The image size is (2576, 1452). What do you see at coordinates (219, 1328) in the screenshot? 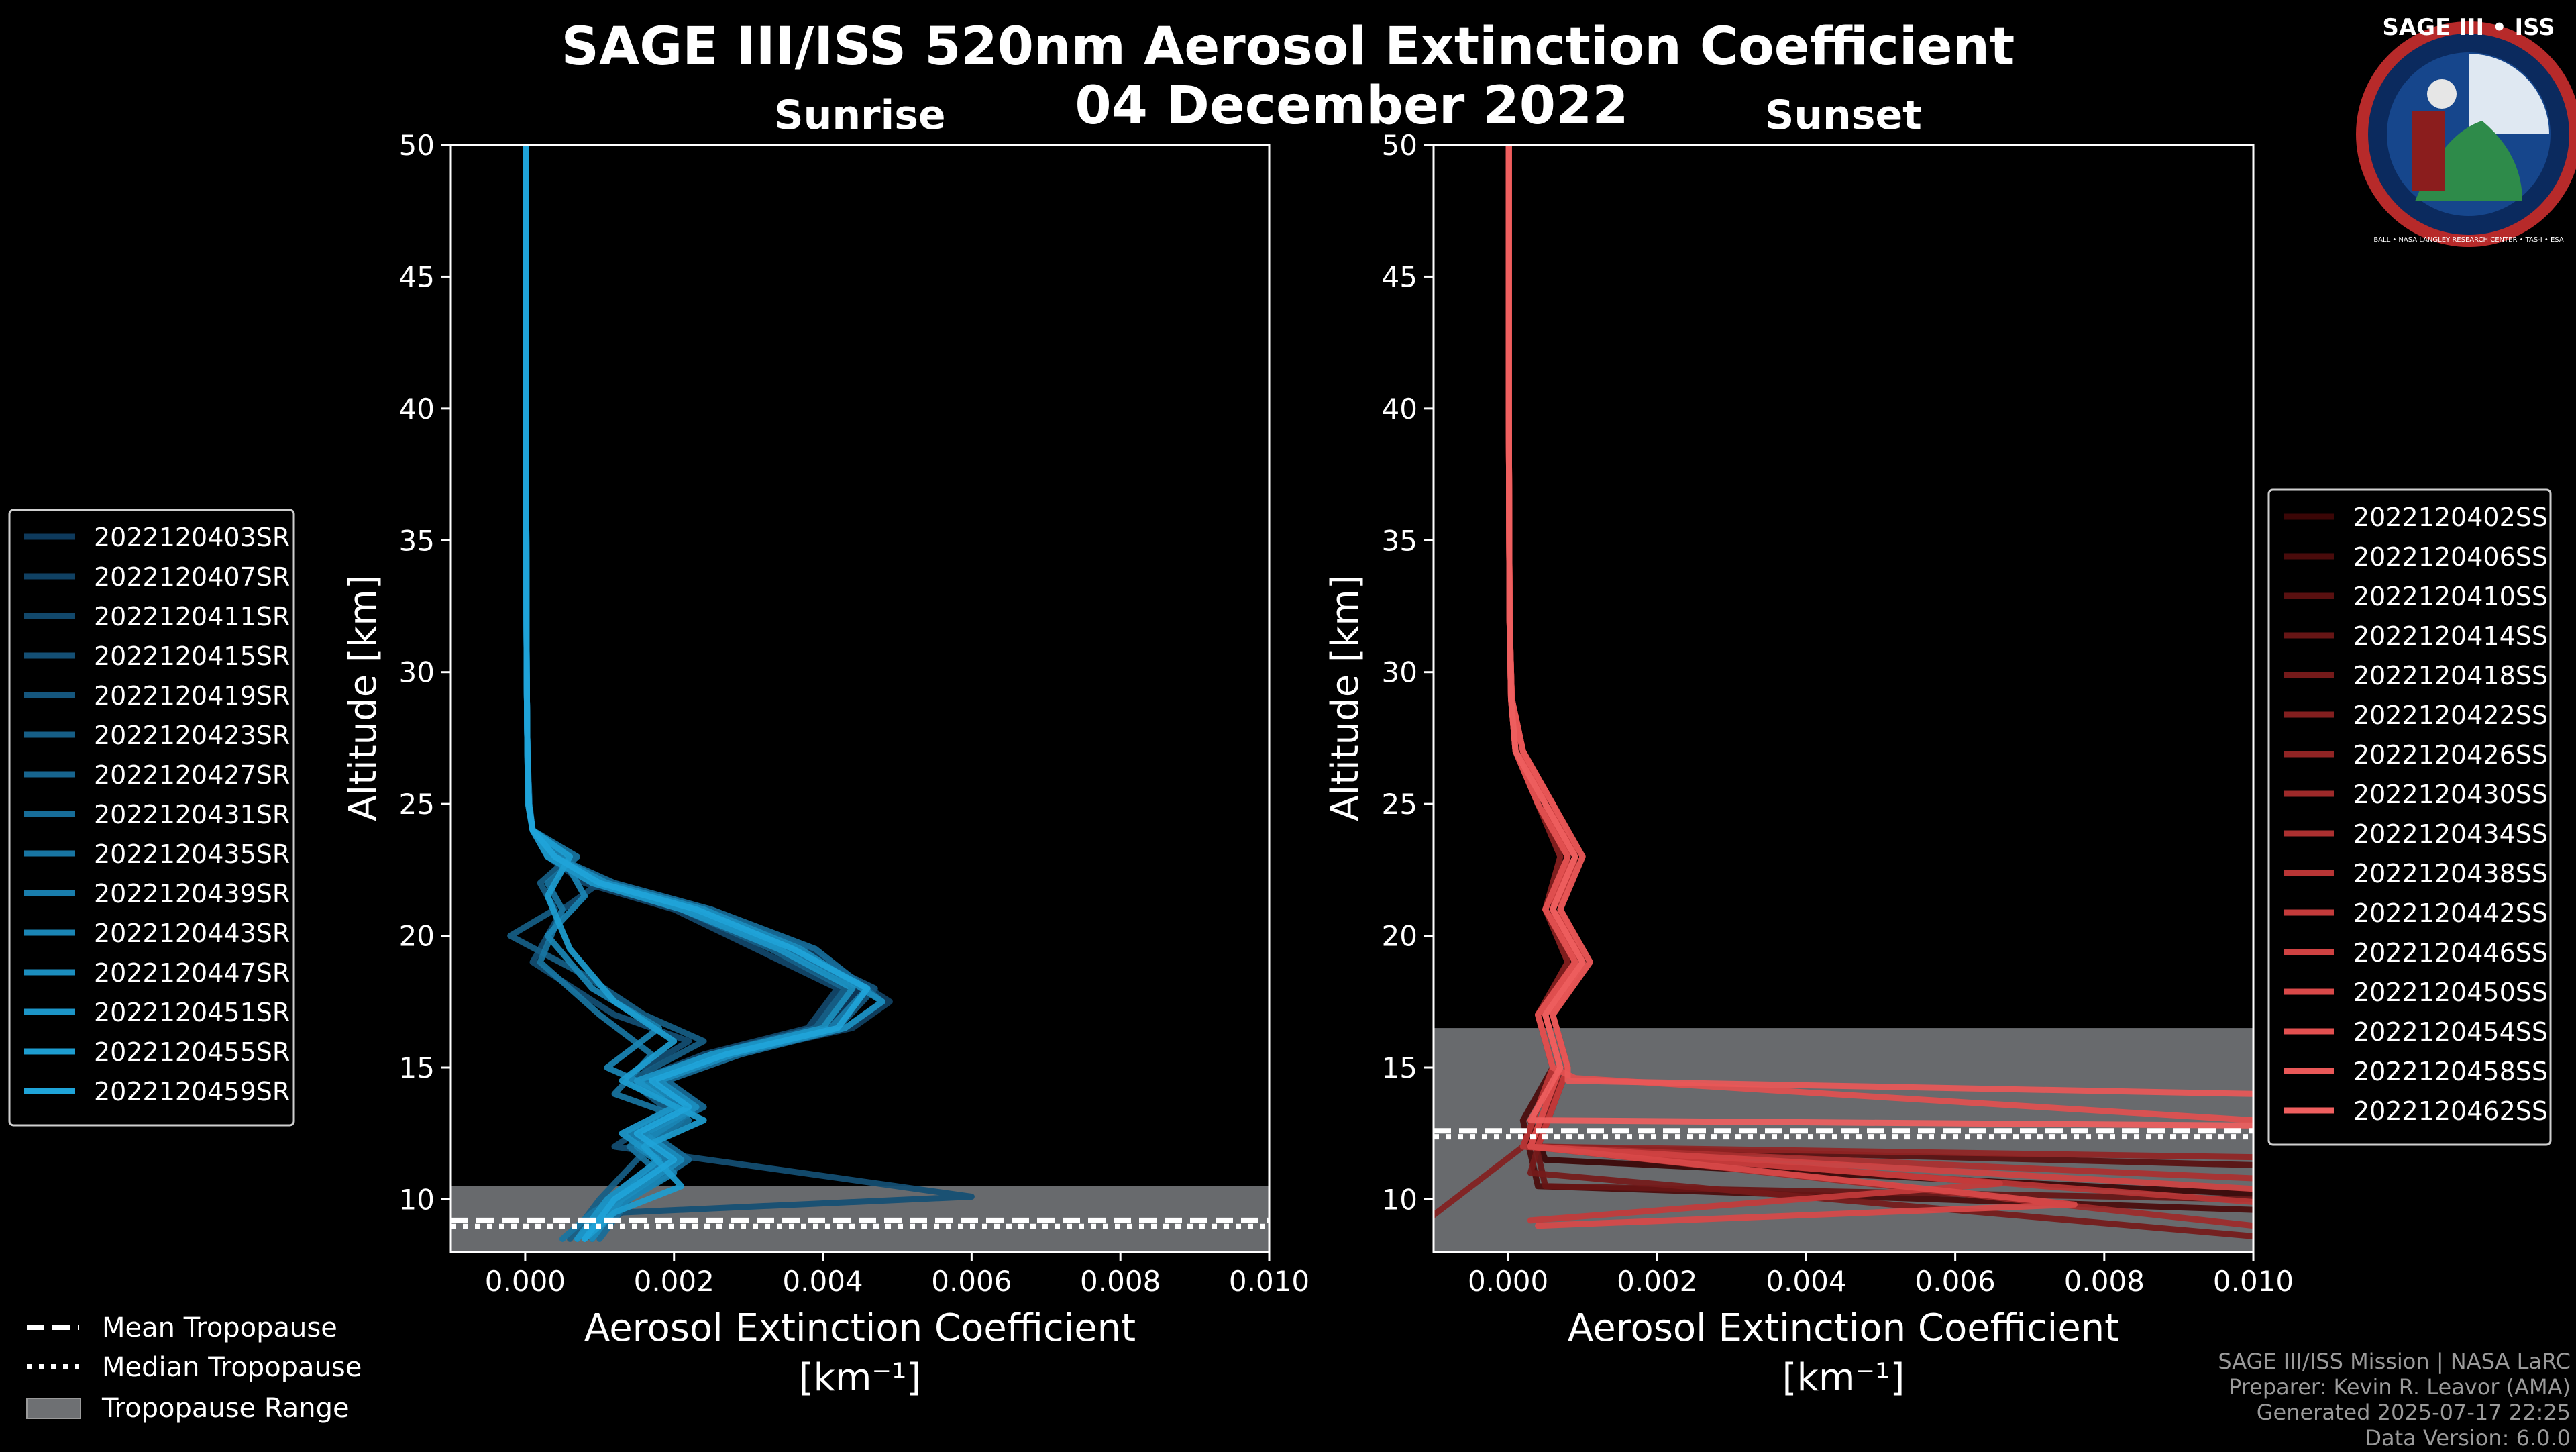
I see `mean-tropopause-label: Mean Tropopause` at bounding box center [219, 1328].